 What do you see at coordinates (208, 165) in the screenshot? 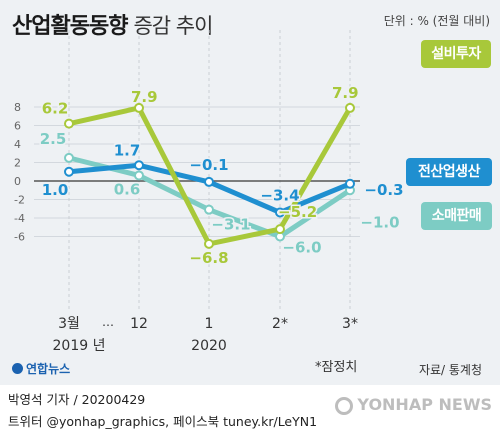
I see `data-label: −0.1` at bounding box center [208, 165].